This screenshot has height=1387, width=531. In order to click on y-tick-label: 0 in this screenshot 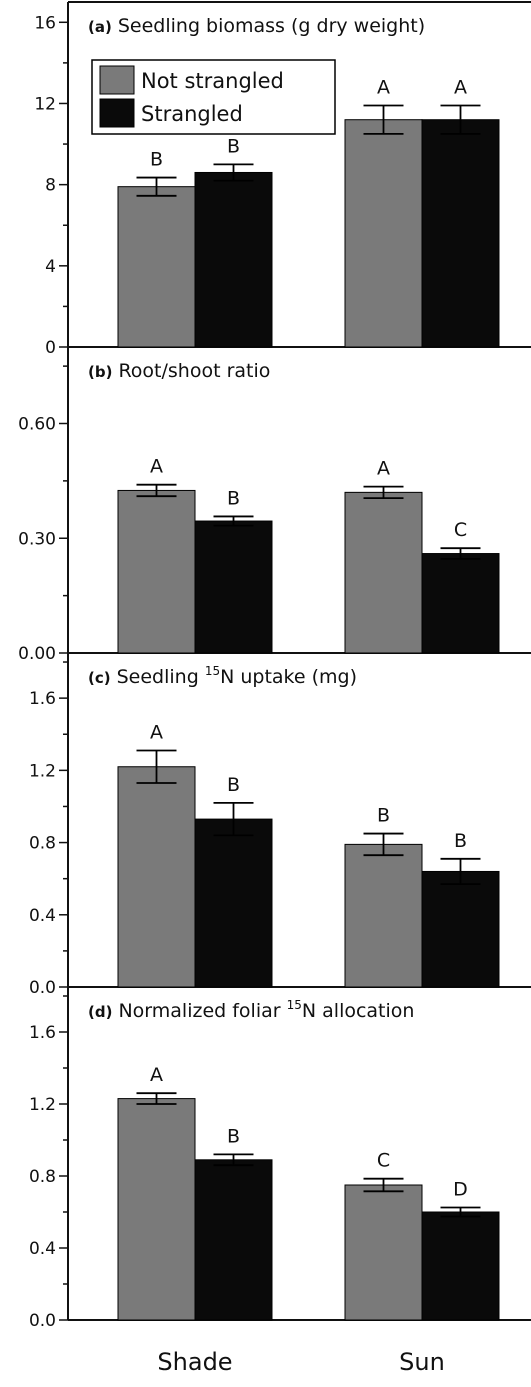, I will do `click(50, 348)`.